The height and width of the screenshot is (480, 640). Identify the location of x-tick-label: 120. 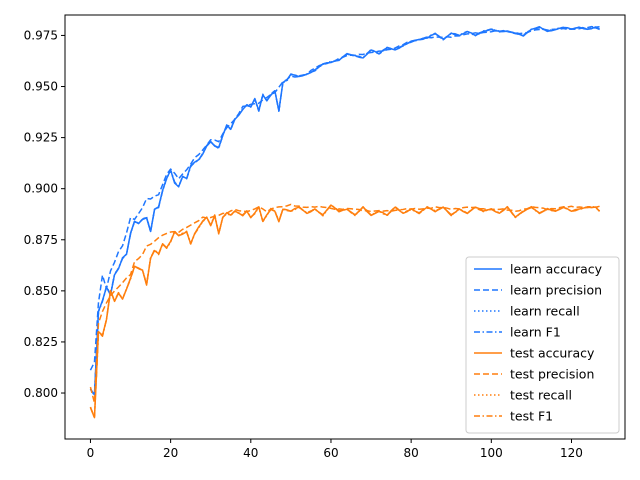
(571, 453).